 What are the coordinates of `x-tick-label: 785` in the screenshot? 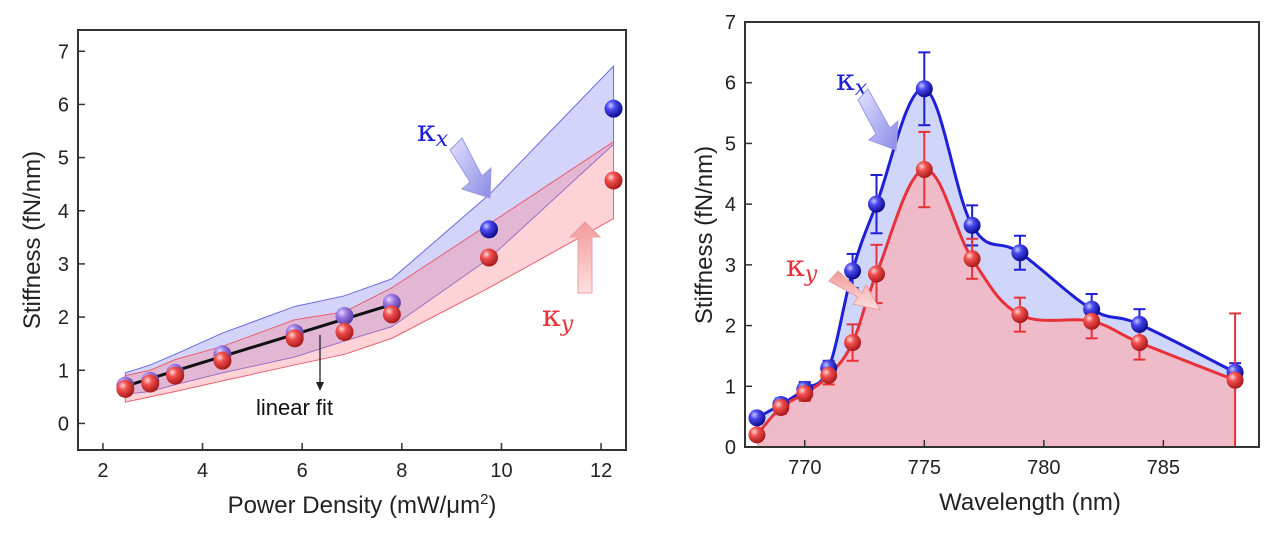 It's located at (1163, 468).